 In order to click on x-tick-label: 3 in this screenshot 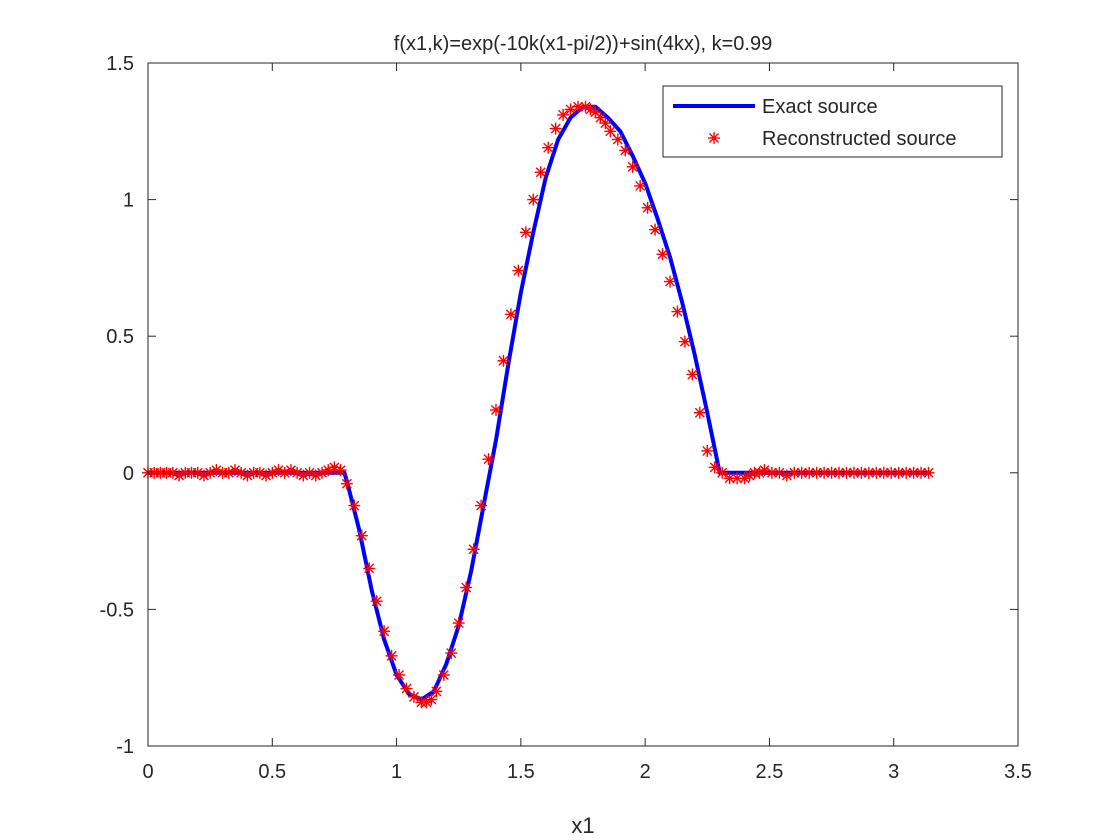, I will do `click(893, 772)`.